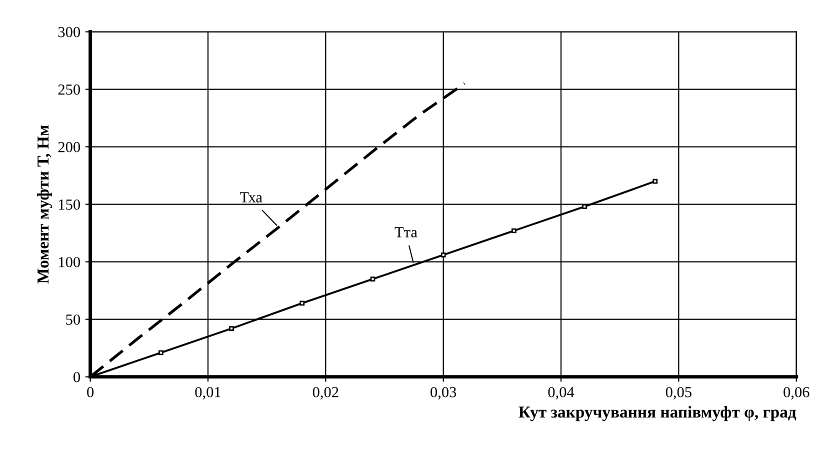 The image size is (821, 454). I want to click on x-tick-label: 0,04, so click(561, 393).